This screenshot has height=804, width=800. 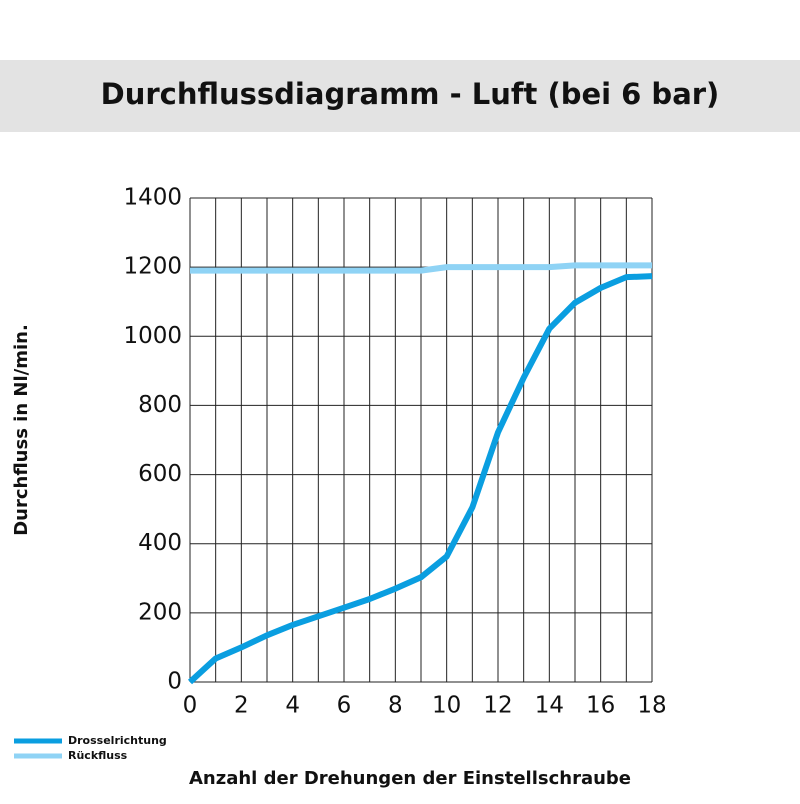 I want to click on y-tick-label: 800, so click(x=160, y=405).